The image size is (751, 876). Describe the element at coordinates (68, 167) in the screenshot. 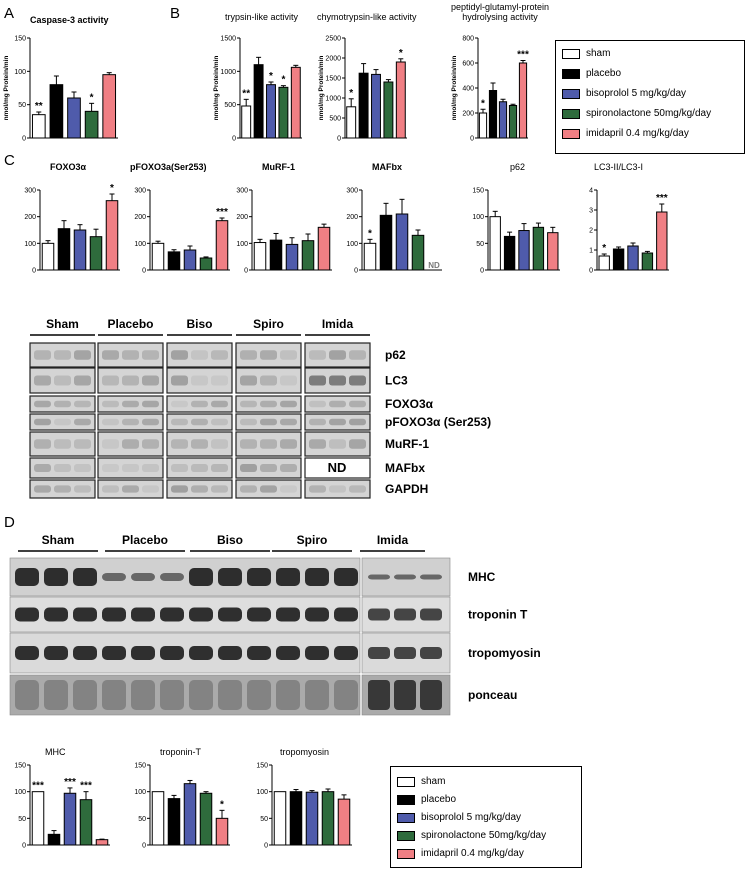

I see `chart-title: FOXO3α` at that location.